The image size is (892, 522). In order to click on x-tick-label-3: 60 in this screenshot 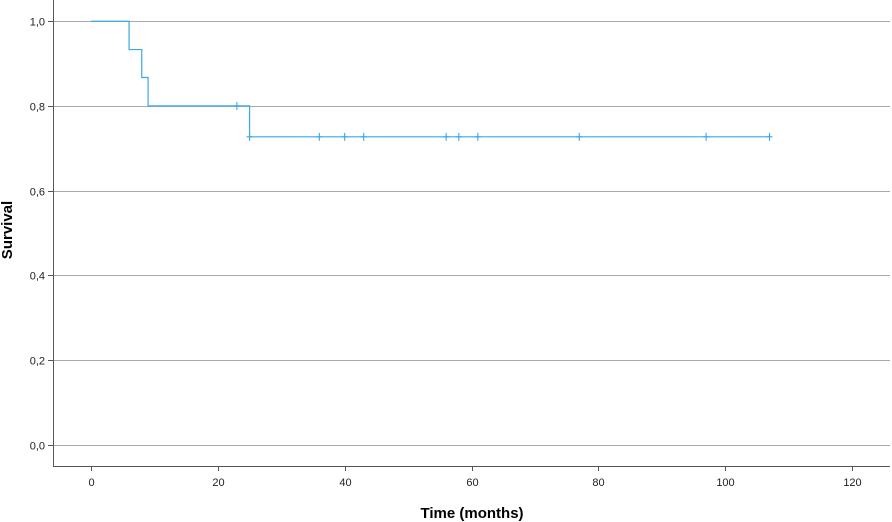, I will do `click(472, 483)`.